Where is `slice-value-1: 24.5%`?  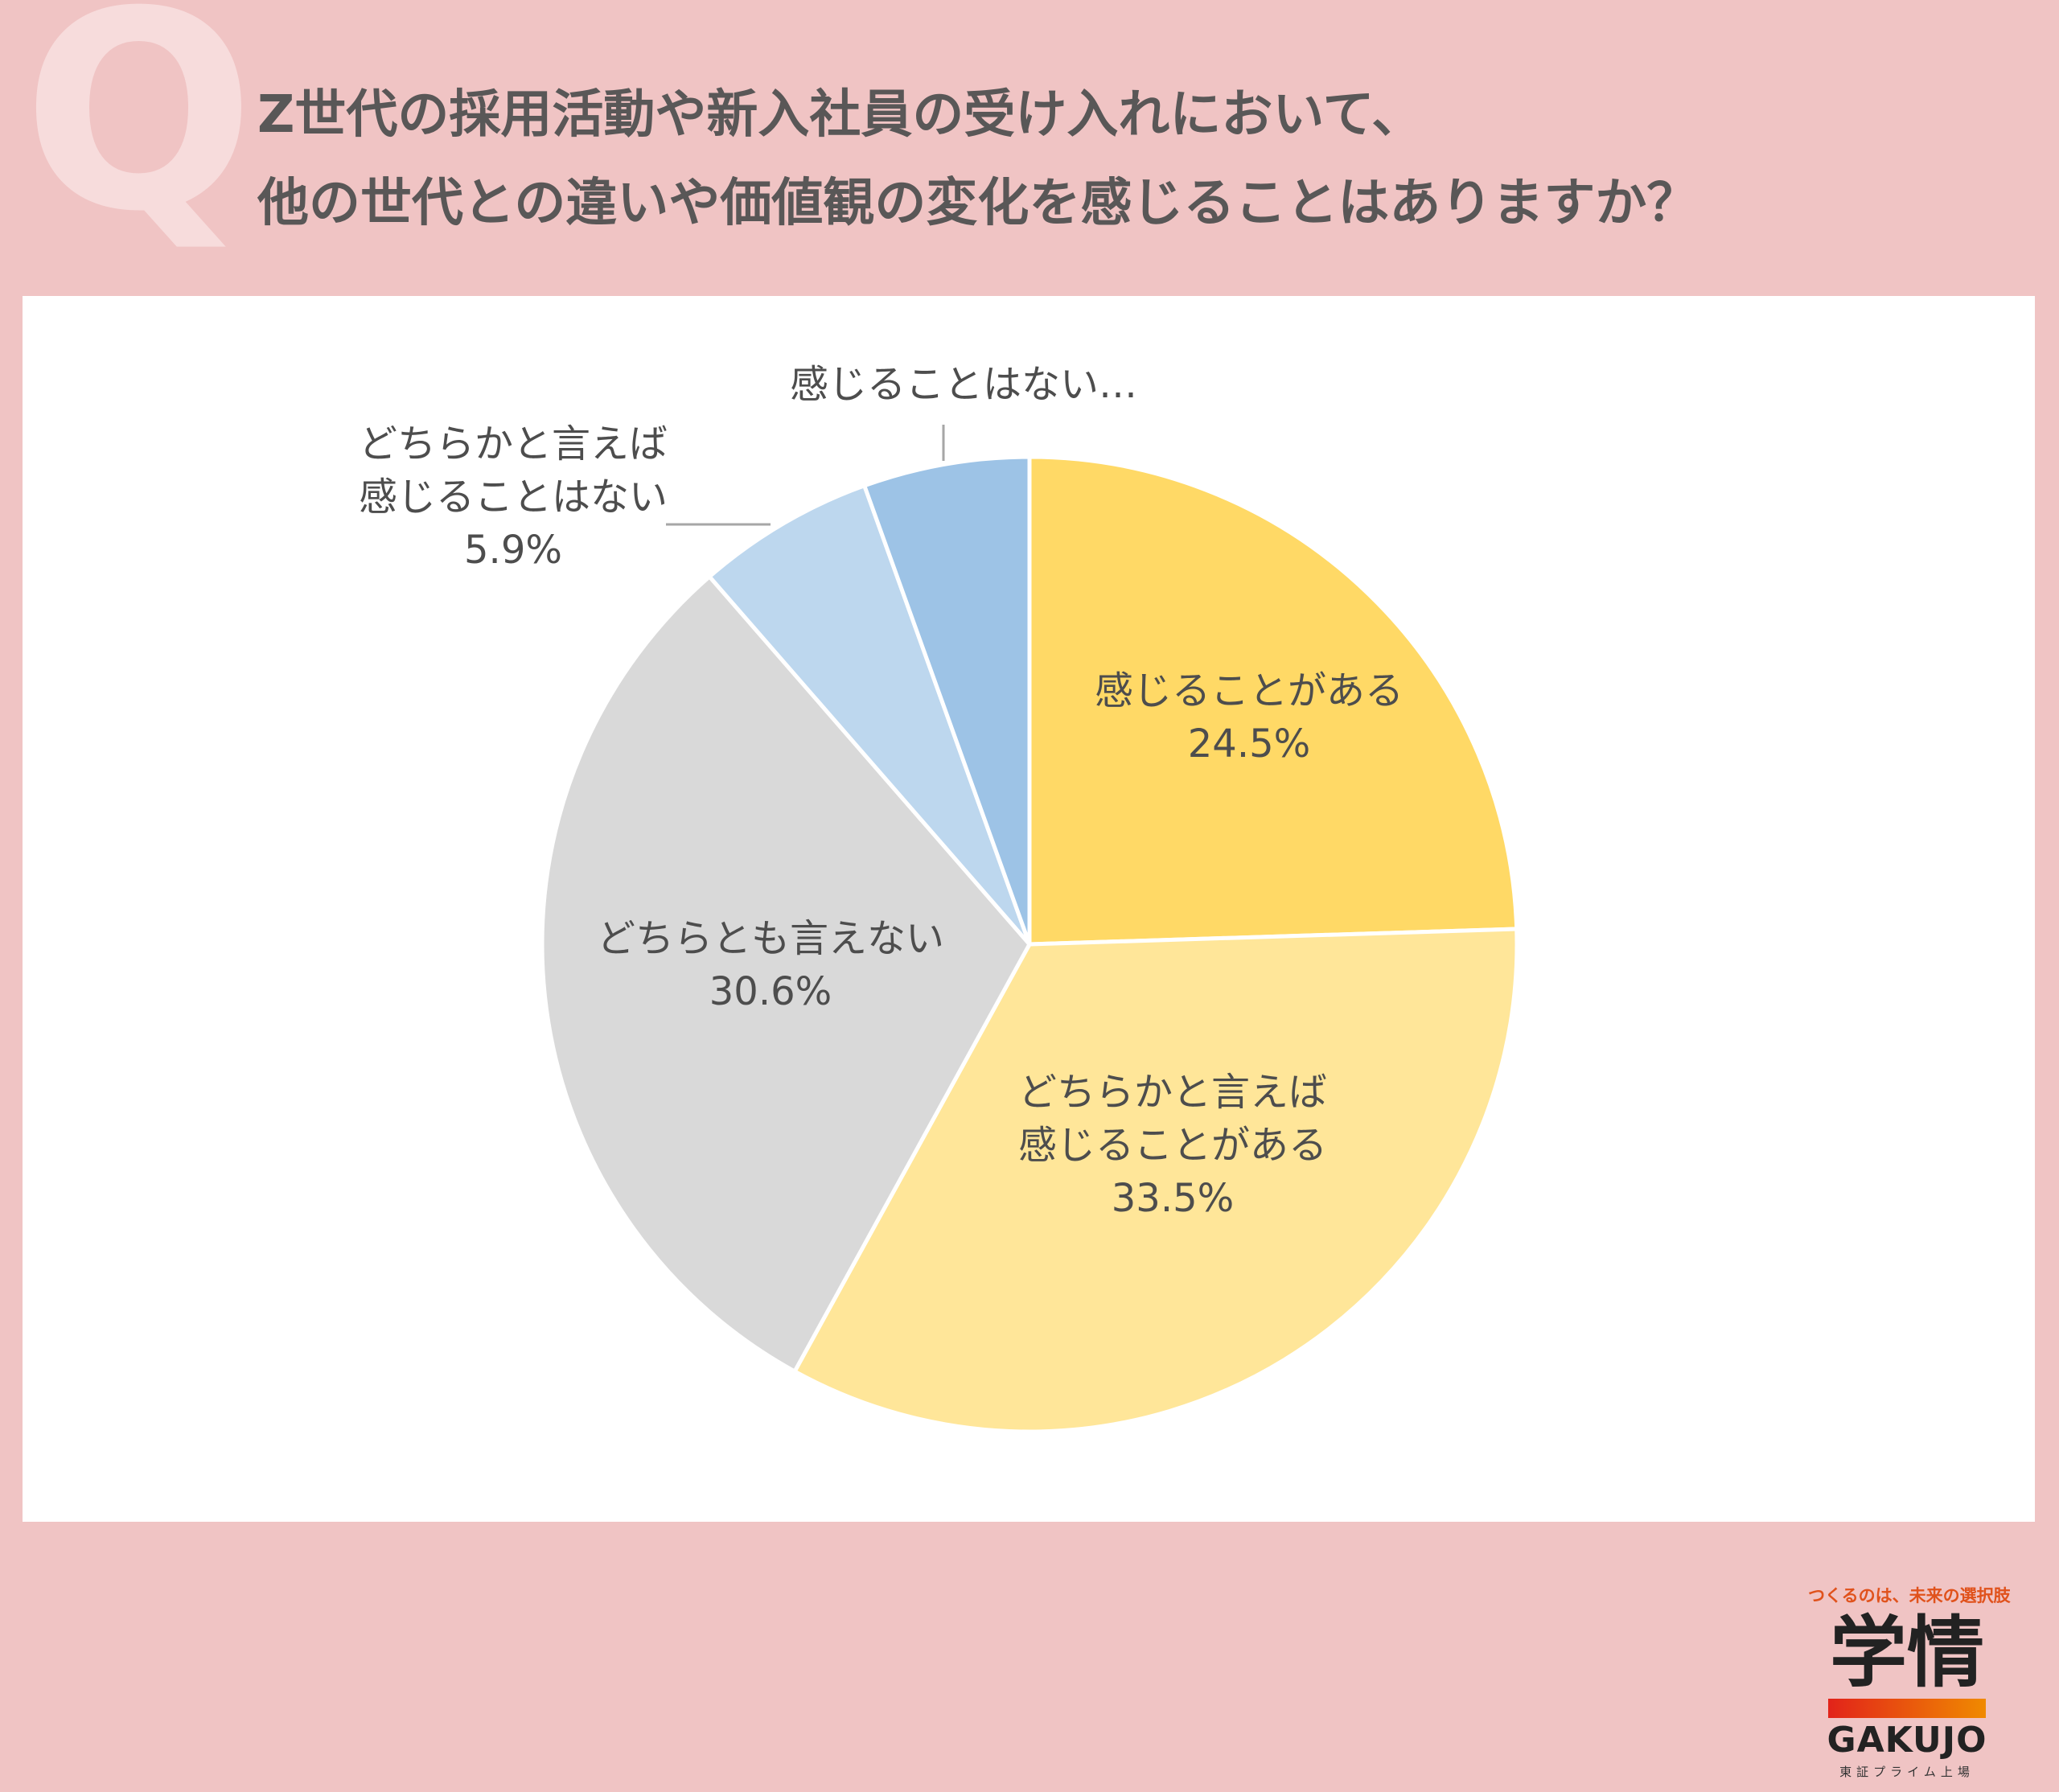
slice-value-1: 24.5% is located at coordinates (1249, 744).